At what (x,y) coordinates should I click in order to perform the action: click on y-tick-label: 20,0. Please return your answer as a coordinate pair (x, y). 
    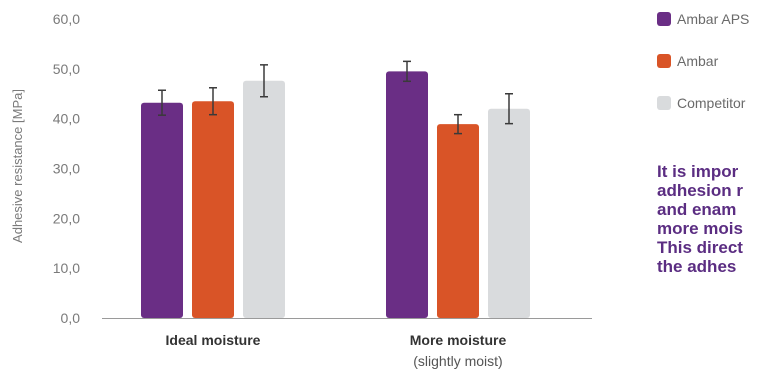
    Looking at the image, I should click on (66, 218).